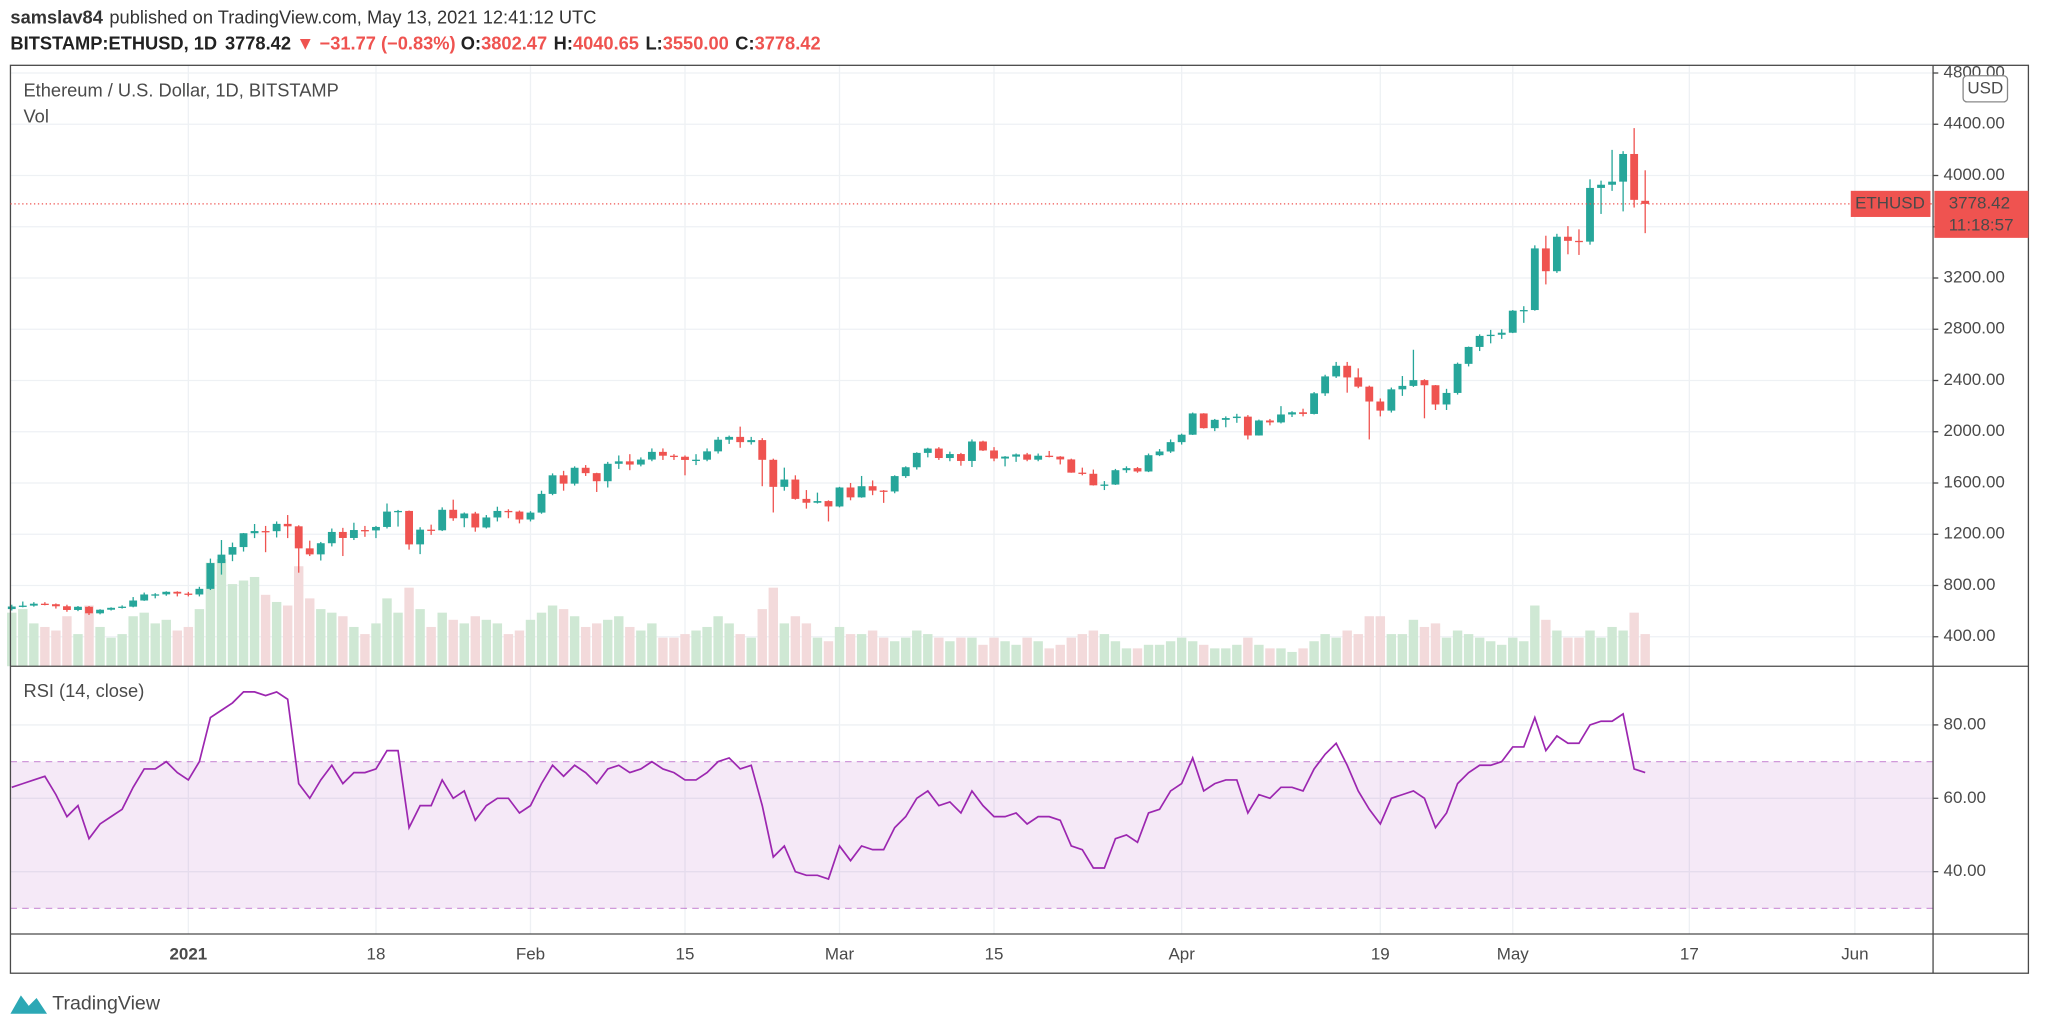 The image size is (2048, 1032). I want to click on arrow: ▼, so click(305, 42).